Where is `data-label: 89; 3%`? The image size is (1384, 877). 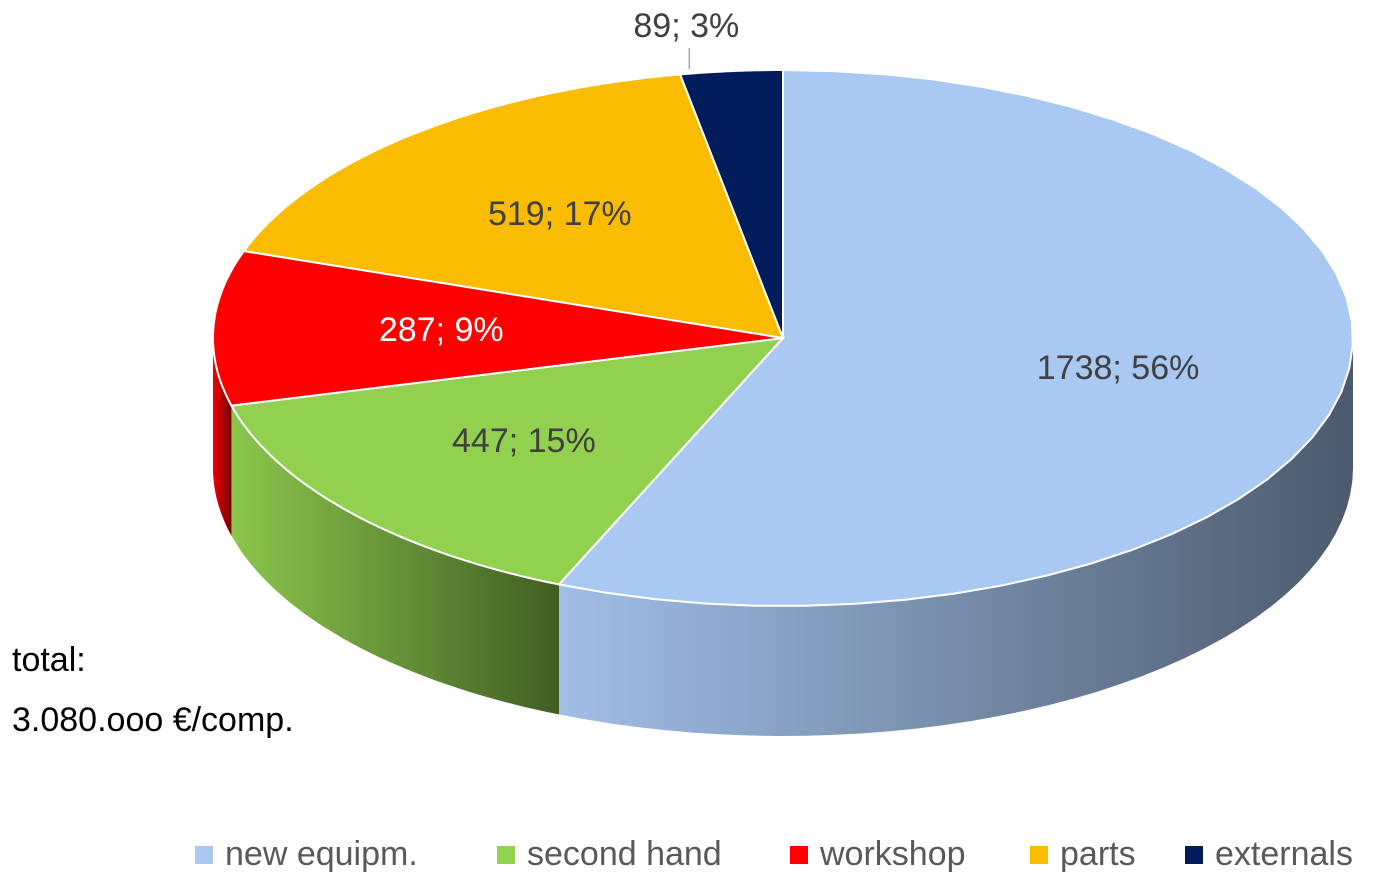
data-label: 89; 3% is located at coordinates (686, 26).